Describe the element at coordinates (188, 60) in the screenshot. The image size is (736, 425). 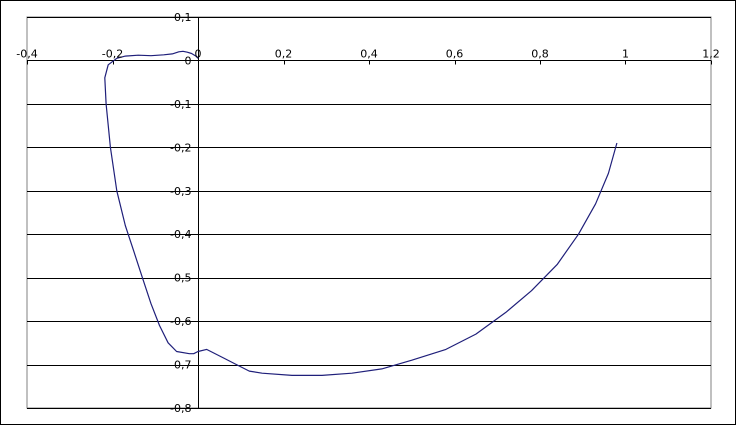
I see `y-tick-label: 0` at that location.